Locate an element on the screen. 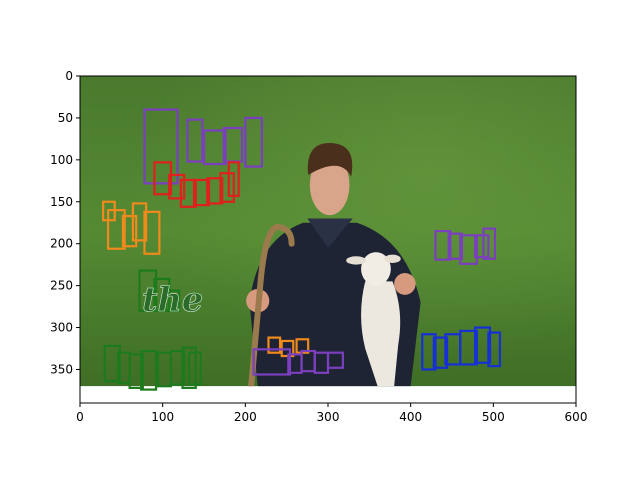 The height and width of the screenshot is (480, 640). y-tick-label: 150 is located at coordinates (61, 202).